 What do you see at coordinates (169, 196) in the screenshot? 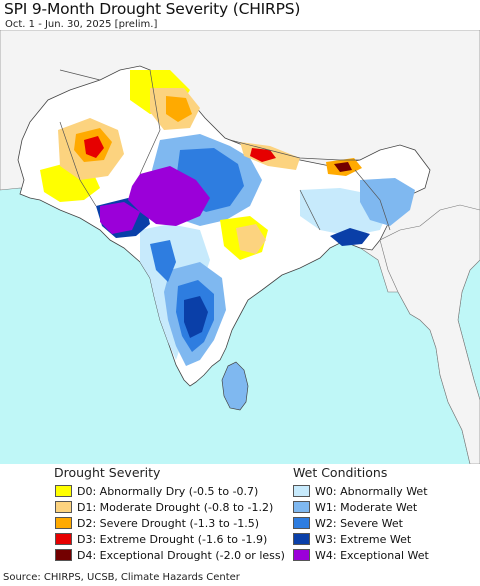
I see `w4-region-central` at bounding box center [169, 196].